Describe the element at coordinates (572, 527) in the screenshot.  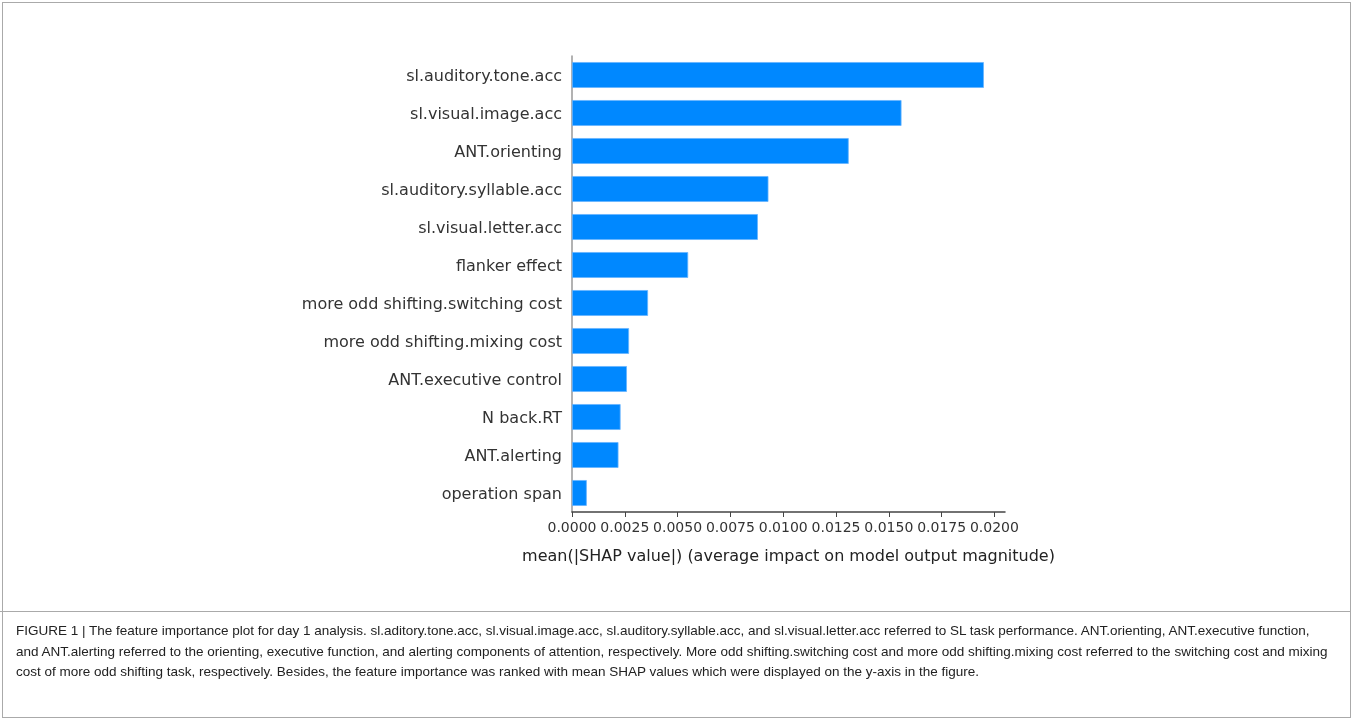
I see `x-tick-label: 0.0000` at that location.